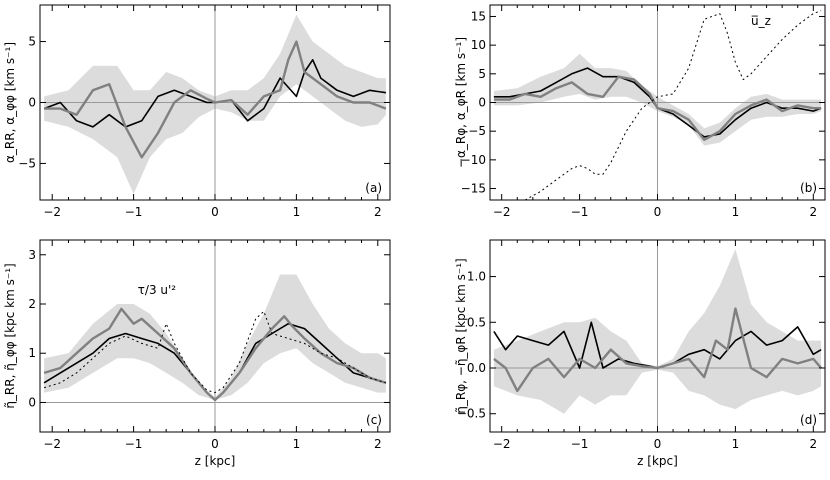 The height and width of the screenshot is (480, 830). Describe the element at coordinates (461, 102) in the screenshot. I see `y-axis-label: −α_Rφ, α_φR [km s⁻¹]` at that location.